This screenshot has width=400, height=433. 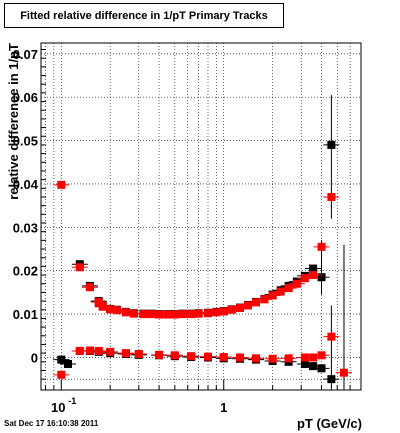 I want to click on y-tick-label: 0.05, so click(x=25, y=141).